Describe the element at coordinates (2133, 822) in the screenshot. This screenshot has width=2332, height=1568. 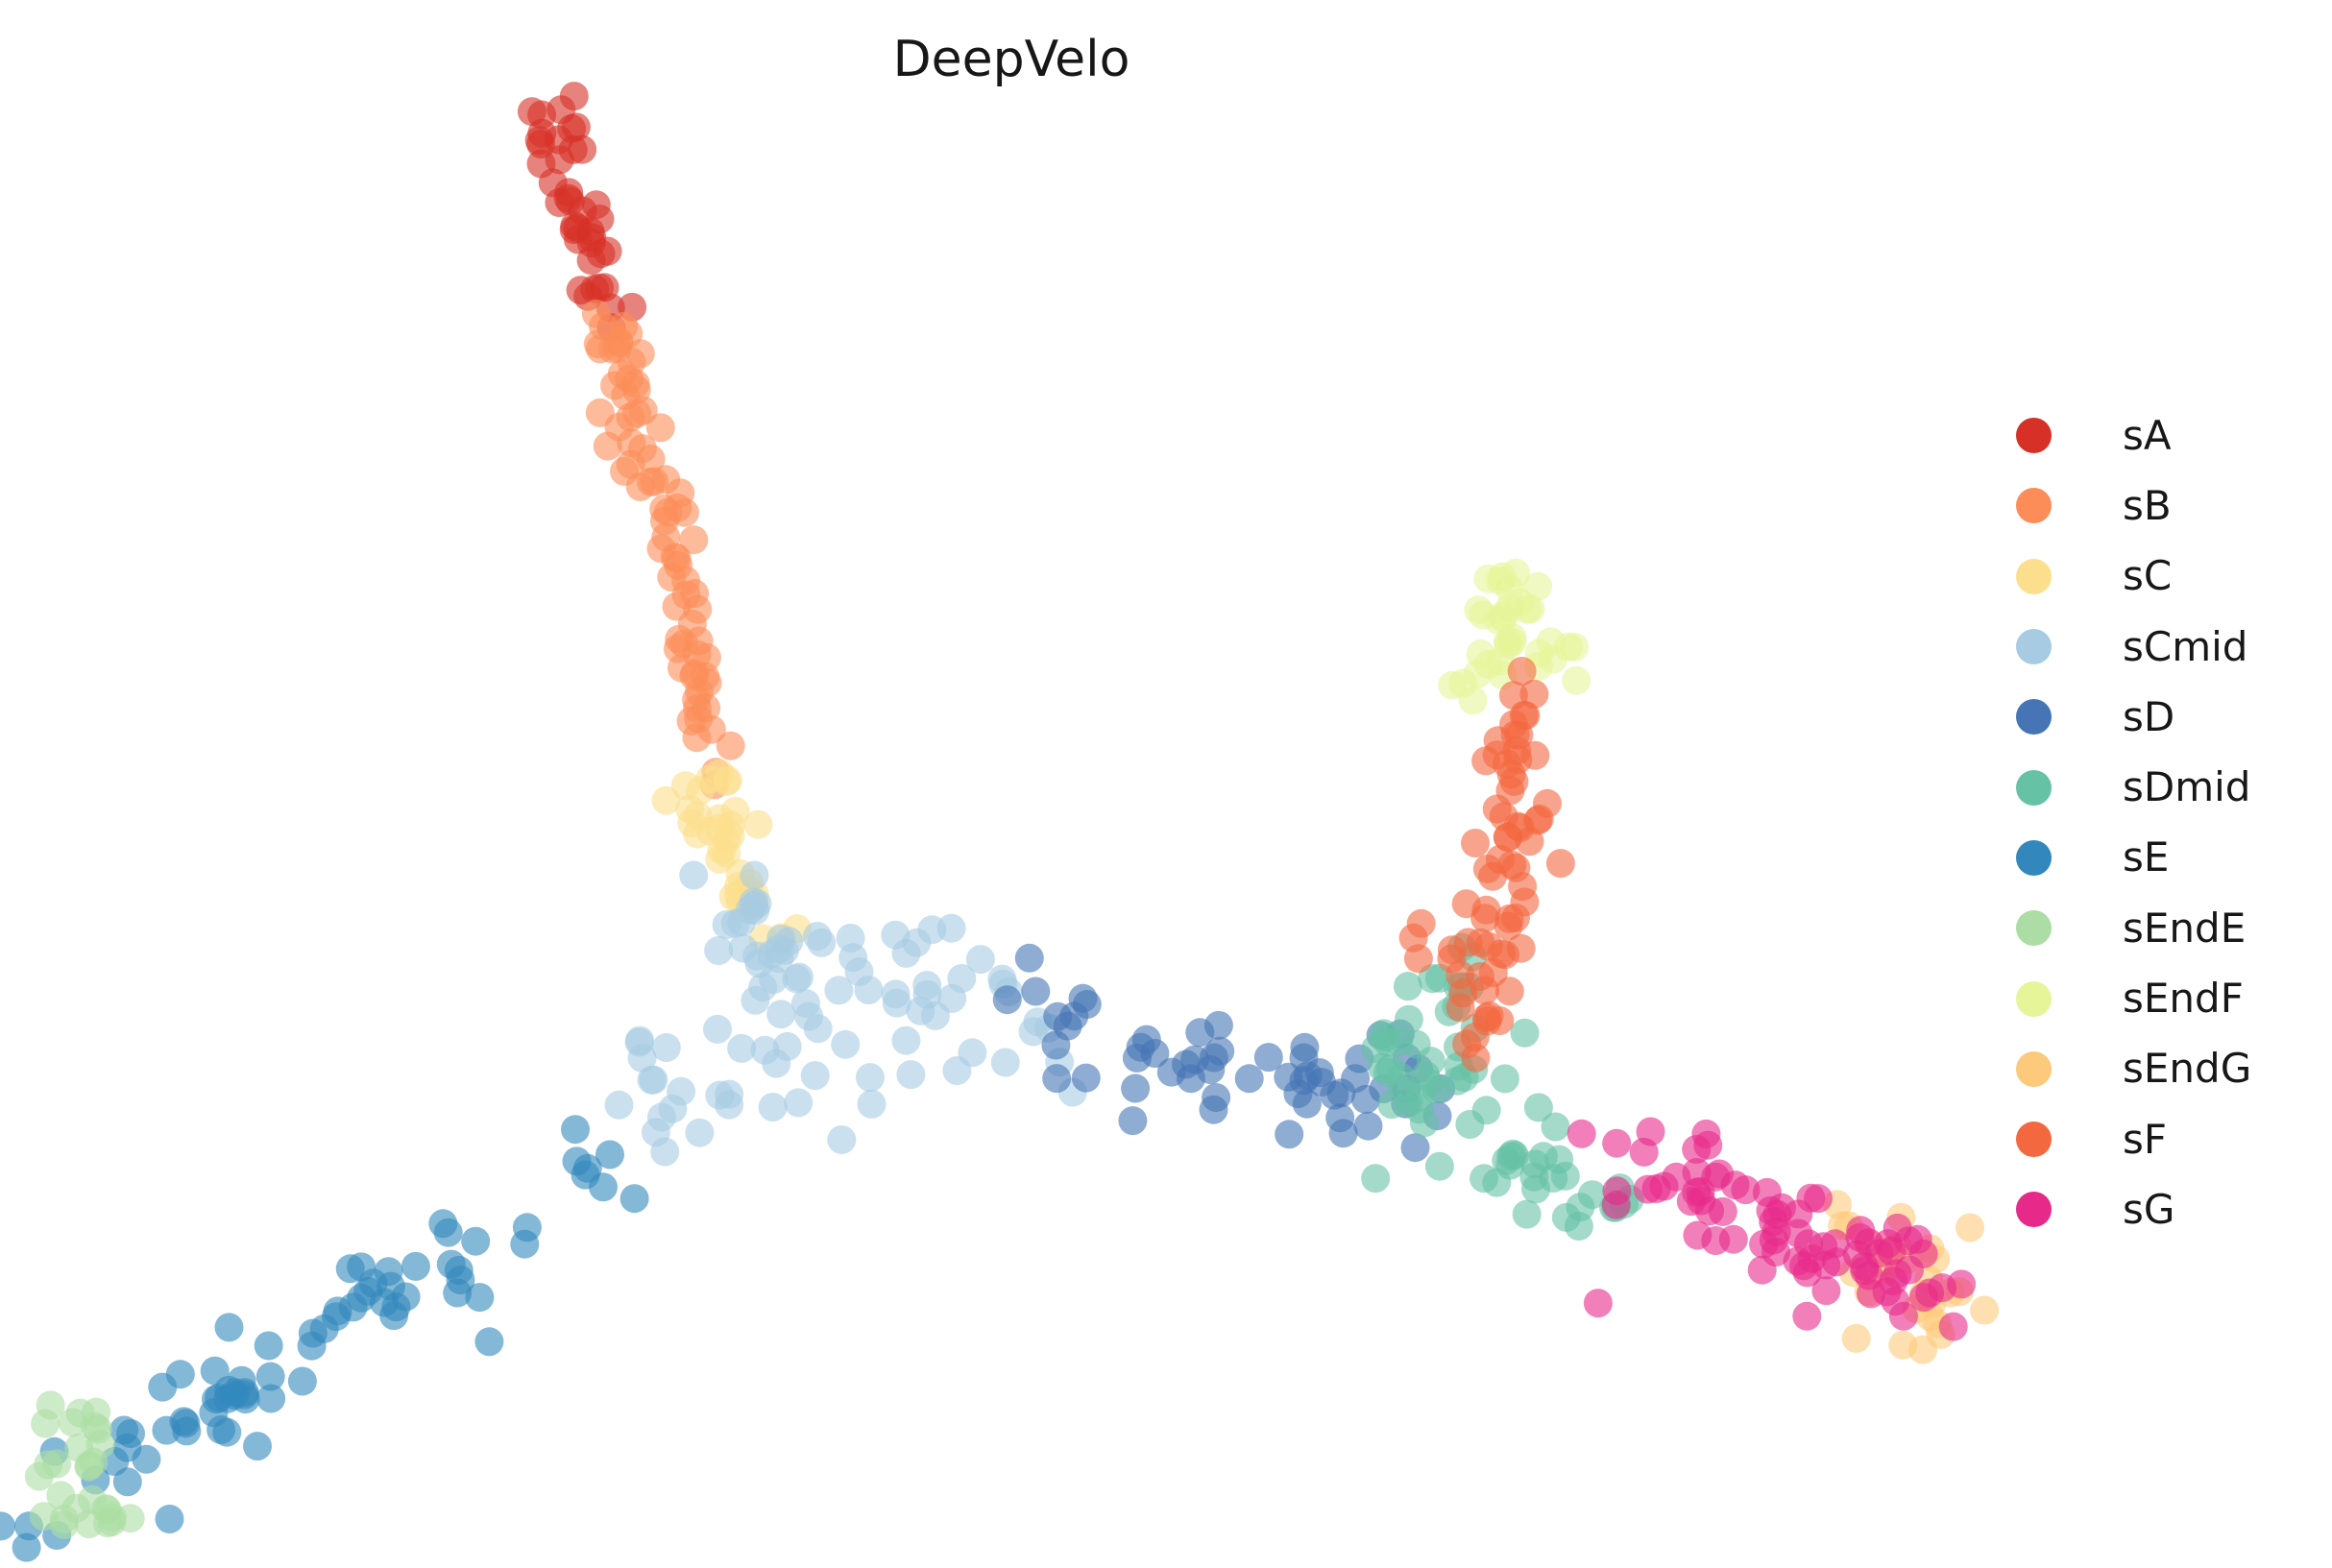
I see `legend: sA sB sC sCmid sD sDmid sE sEndE sEndF sEndG sF sG` at that location.